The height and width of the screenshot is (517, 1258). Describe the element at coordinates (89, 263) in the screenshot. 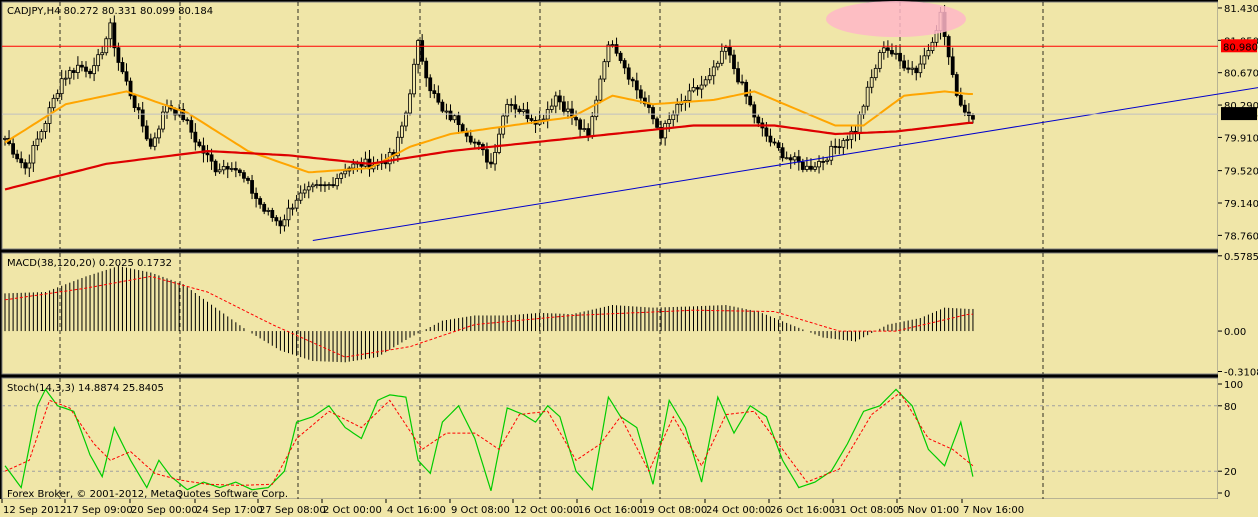

I see `macd-header: MACD(38,120,20) 0.2025 0.1732` at that location.